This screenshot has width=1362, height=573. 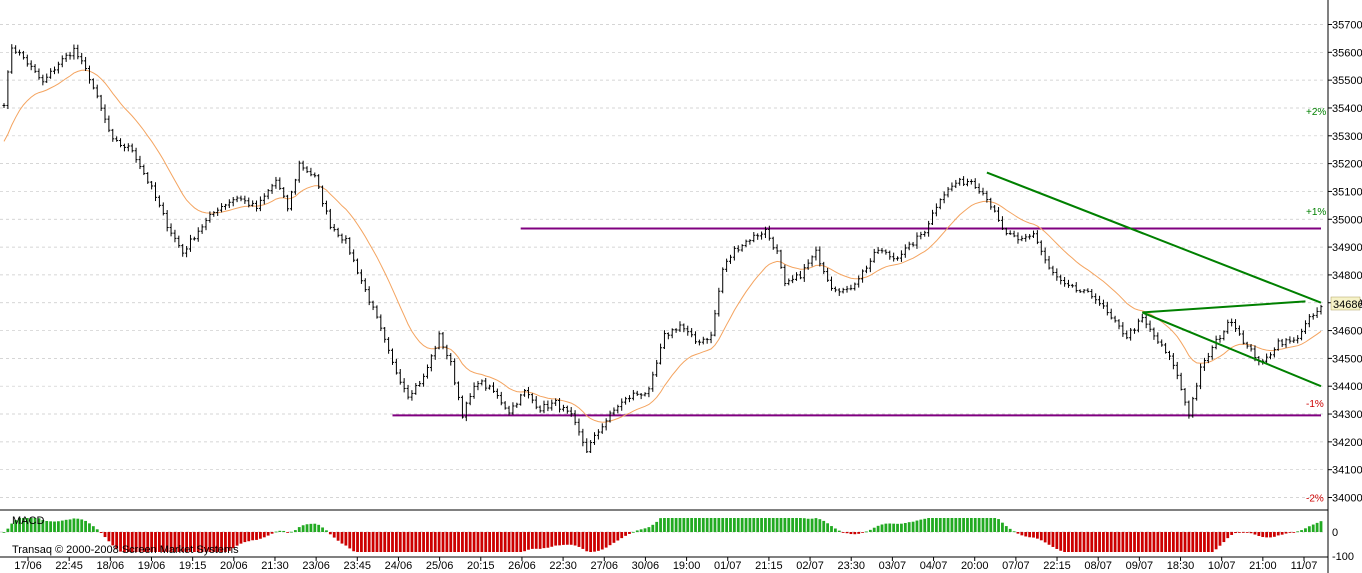 I want to click on x-tick-label: 18/06, so click(x=111, y=566).